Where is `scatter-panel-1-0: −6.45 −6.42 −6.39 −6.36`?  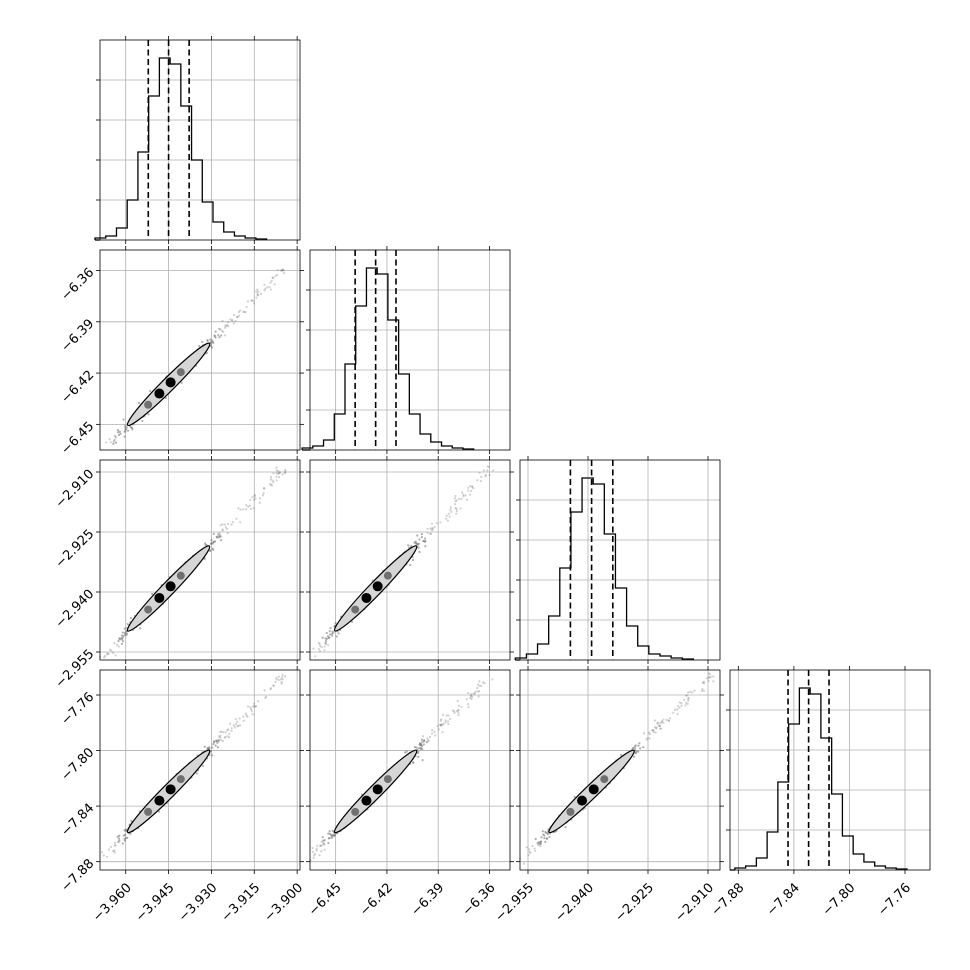 scatter-panel-1-0: −6.45 −6.42 −6.39 −6.36 is located at coordinates (181, 352).